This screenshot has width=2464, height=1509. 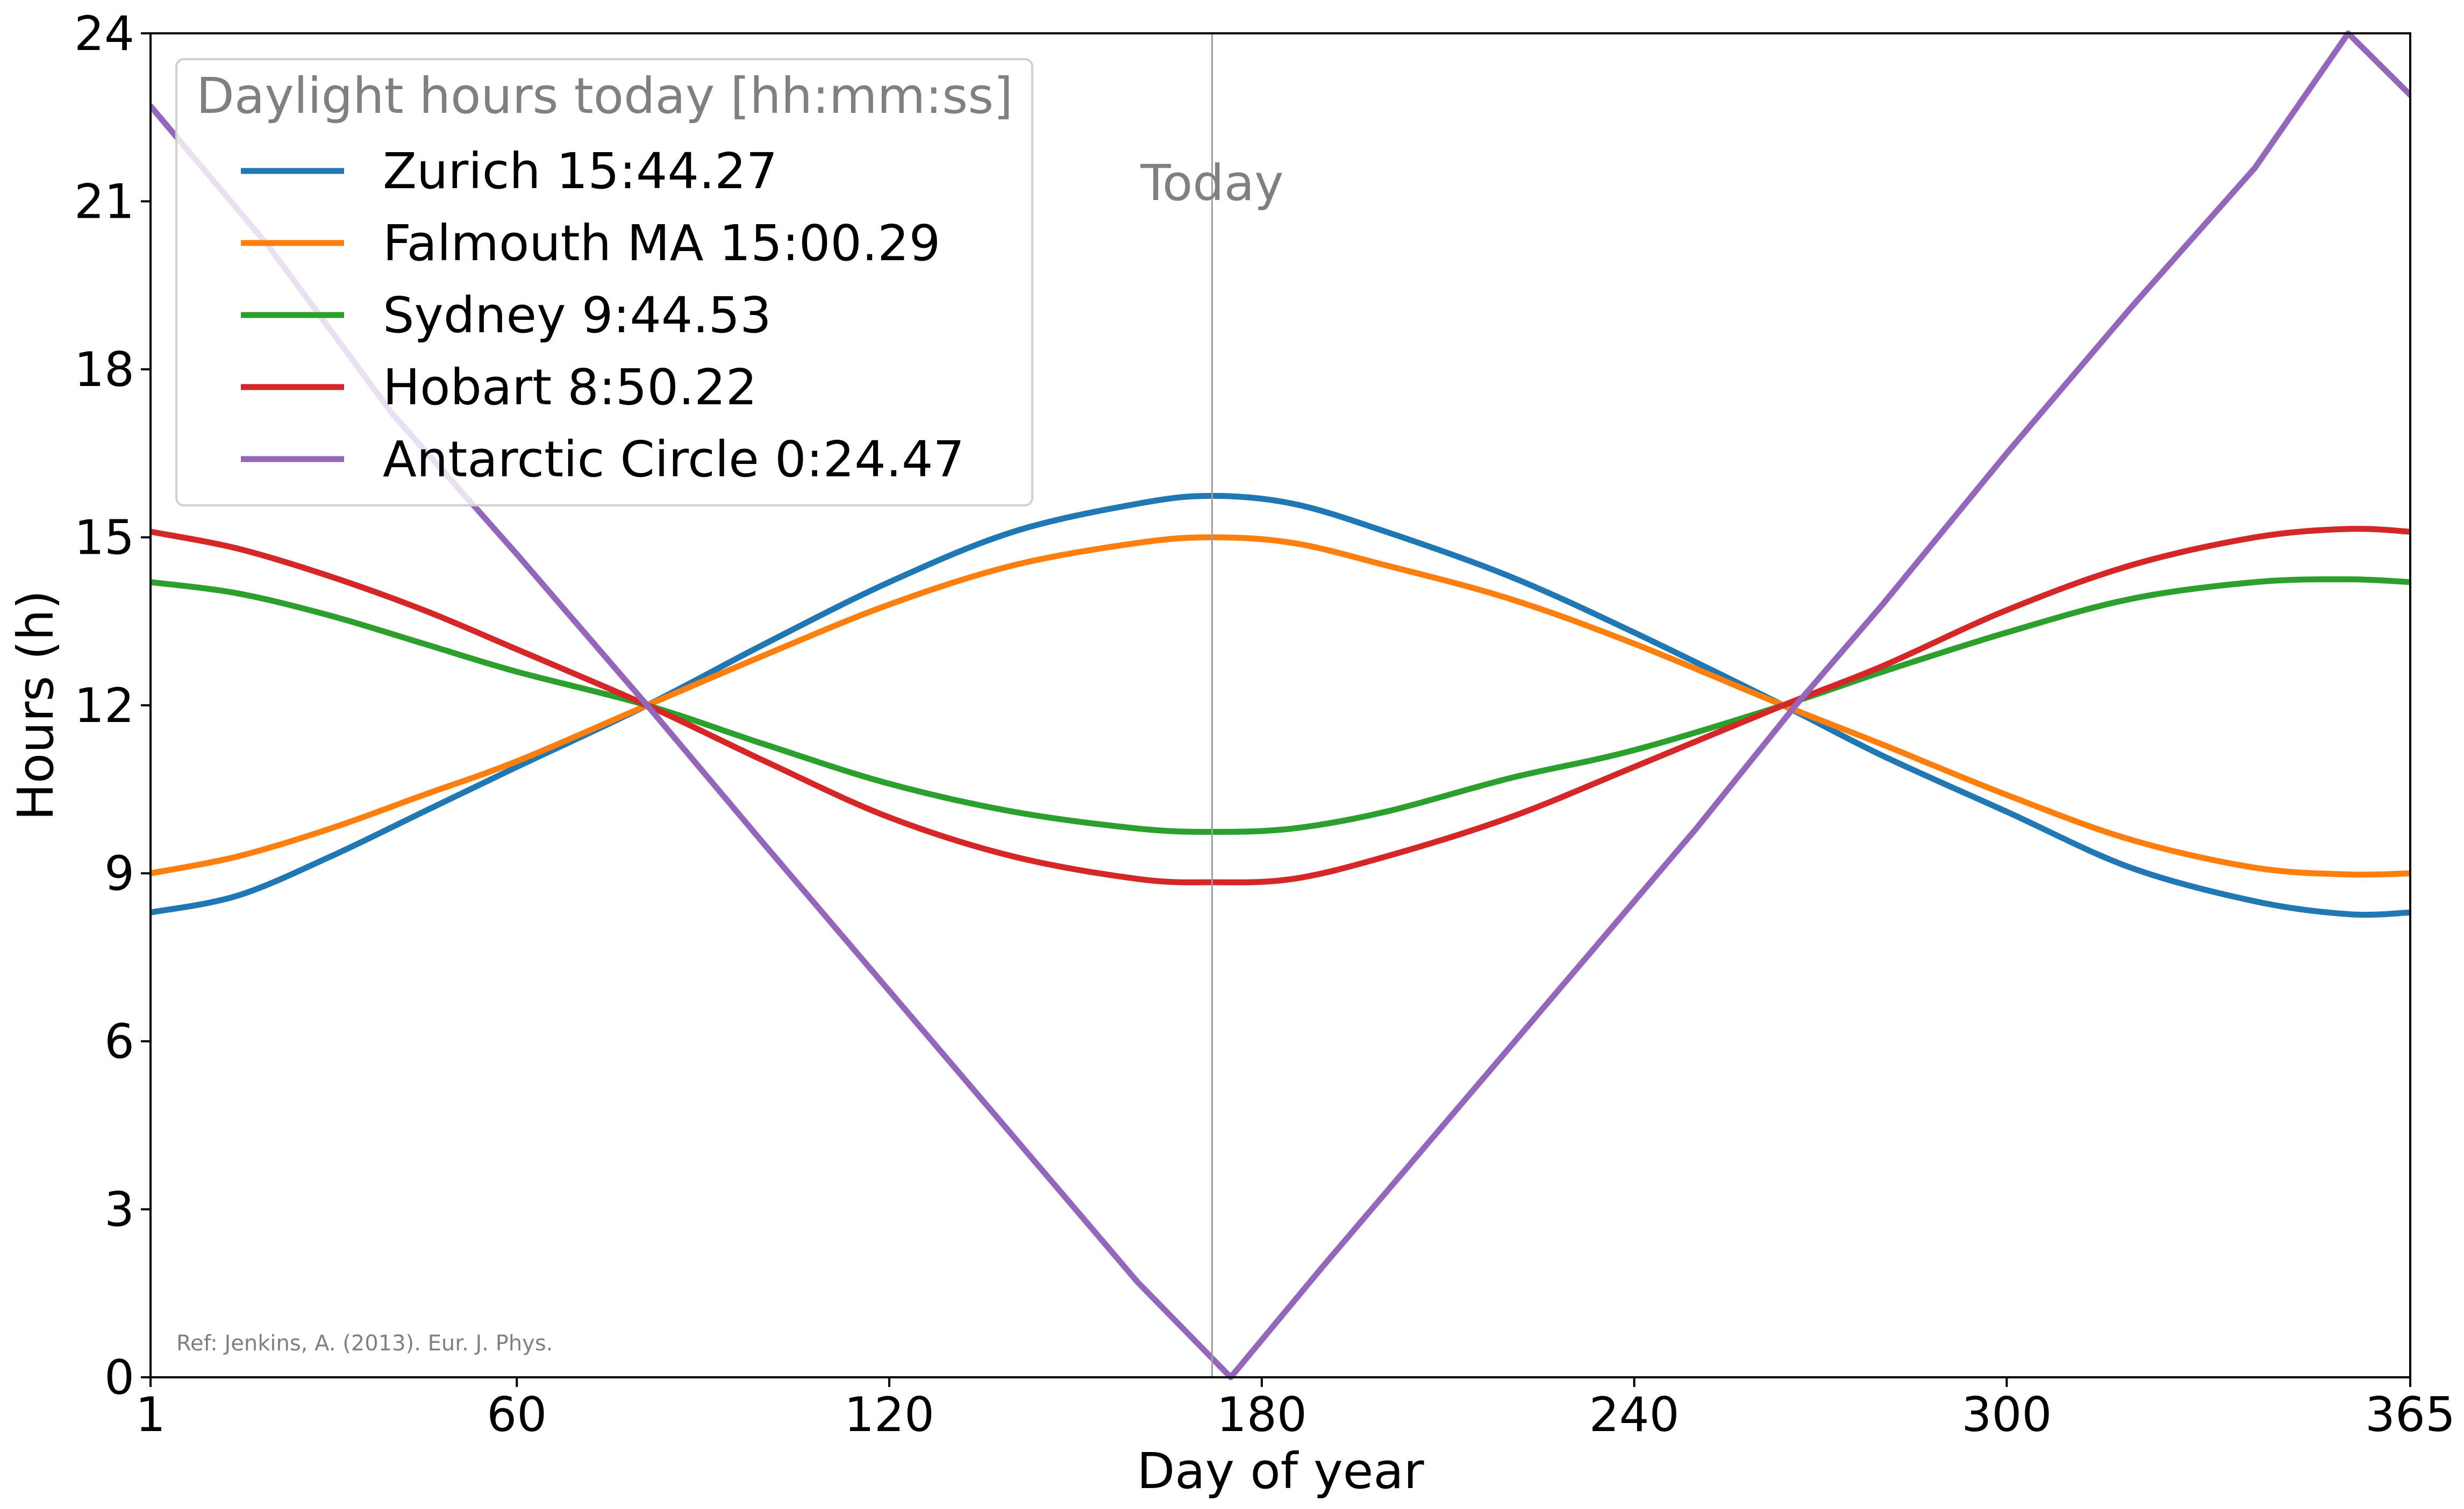 I want to click on legend-label-4: Hobart 8:50.22, so click(x=570, y=387).